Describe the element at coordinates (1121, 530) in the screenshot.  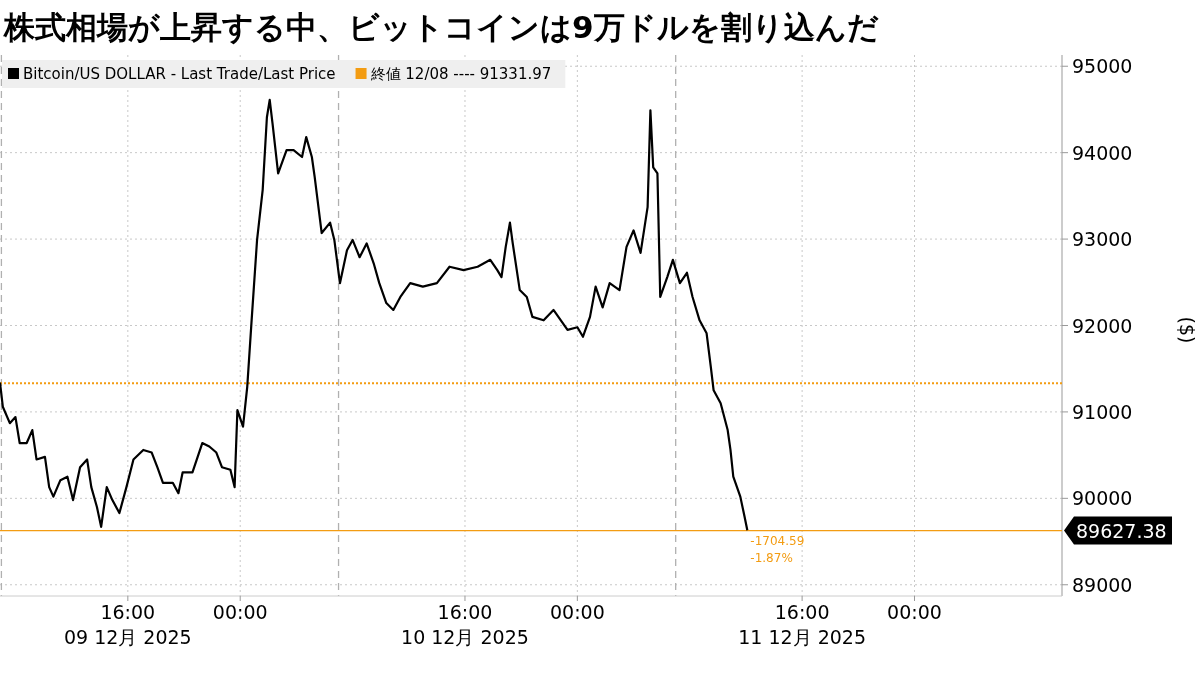
I see `ref-line-label: 89627.38` at that location.